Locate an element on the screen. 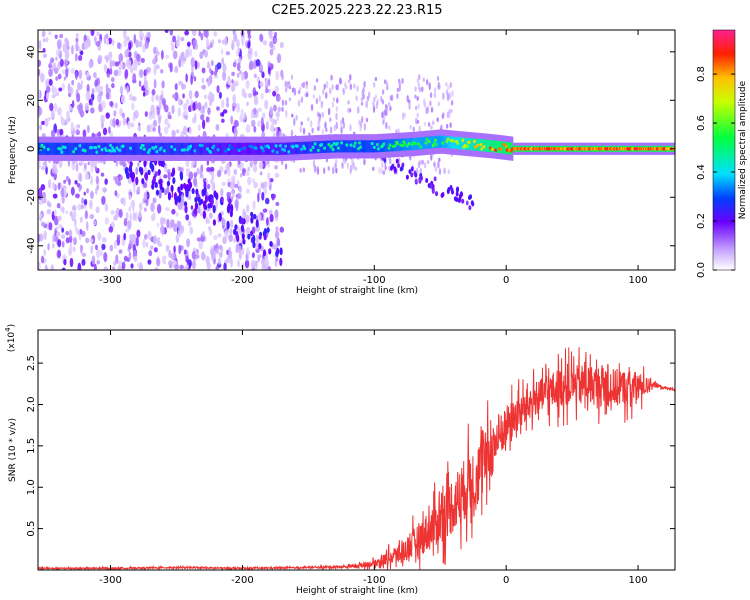 The image size is (750, 600). colorbar-tick-label: 0.0 is located at coordinates (701, 270).